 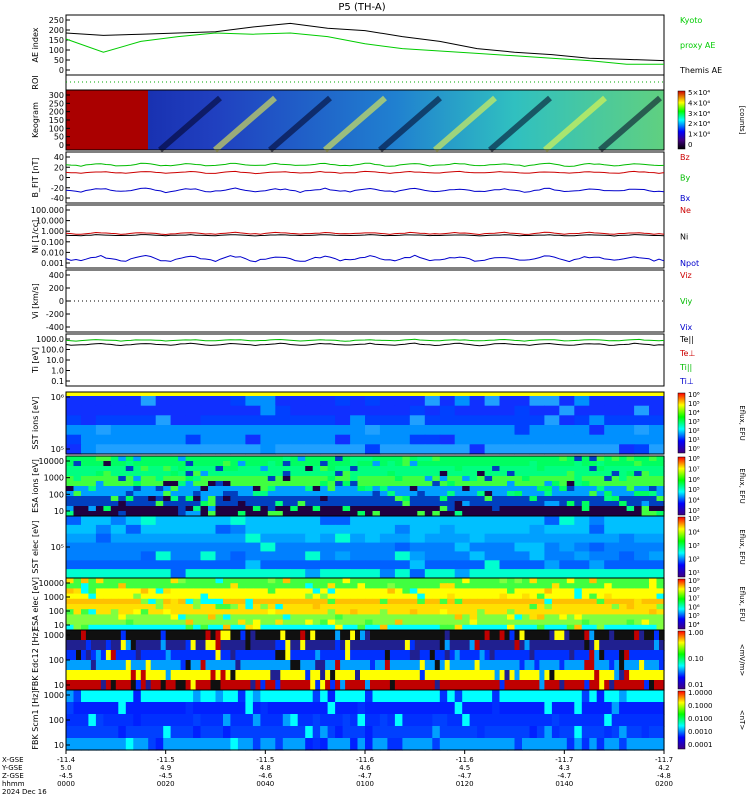 What do you see at coordinates (65, 768) in the screenshot?
I see `x-tick-label: 5.0` at bounding box center [65, 768].